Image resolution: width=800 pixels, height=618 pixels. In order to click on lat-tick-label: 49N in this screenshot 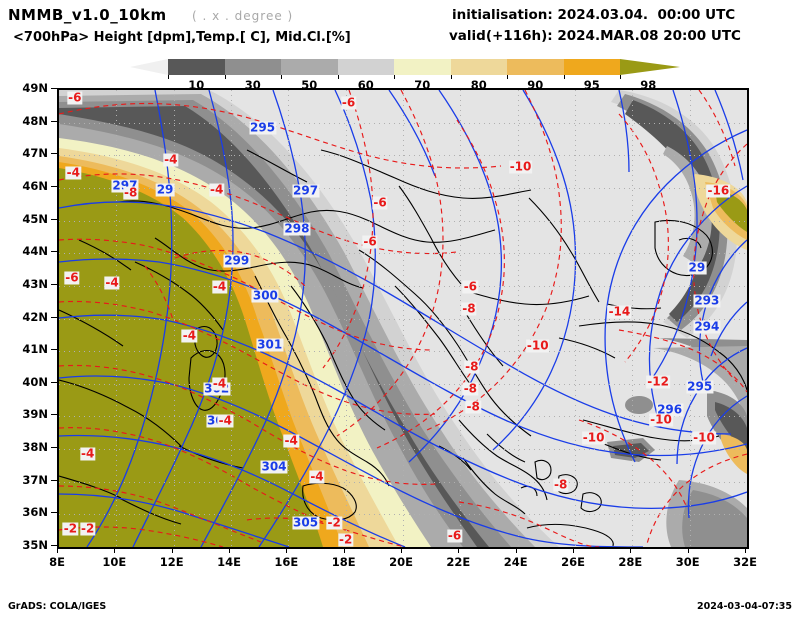, I will do `click(35, 88)`.